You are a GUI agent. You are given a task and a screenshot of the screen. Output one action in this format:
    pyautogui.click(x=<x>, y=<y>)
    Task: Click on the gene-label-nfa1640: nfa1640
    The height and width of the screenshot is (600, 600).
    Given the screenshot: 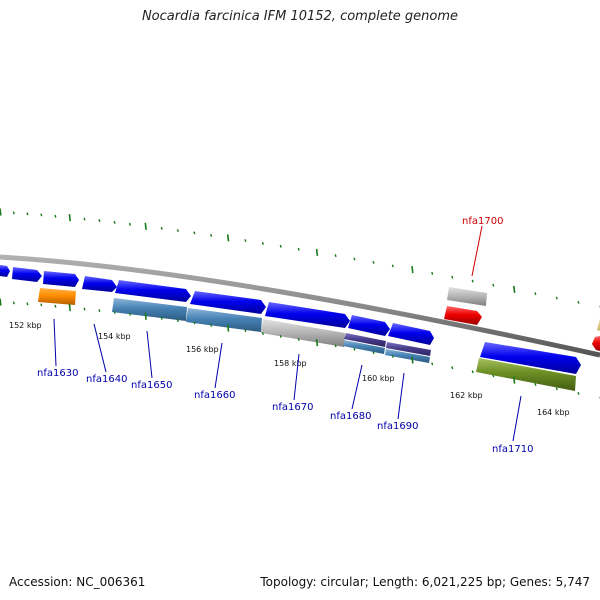 What is the action you would take?
    pyautogui.click(x=106, y=379)
    